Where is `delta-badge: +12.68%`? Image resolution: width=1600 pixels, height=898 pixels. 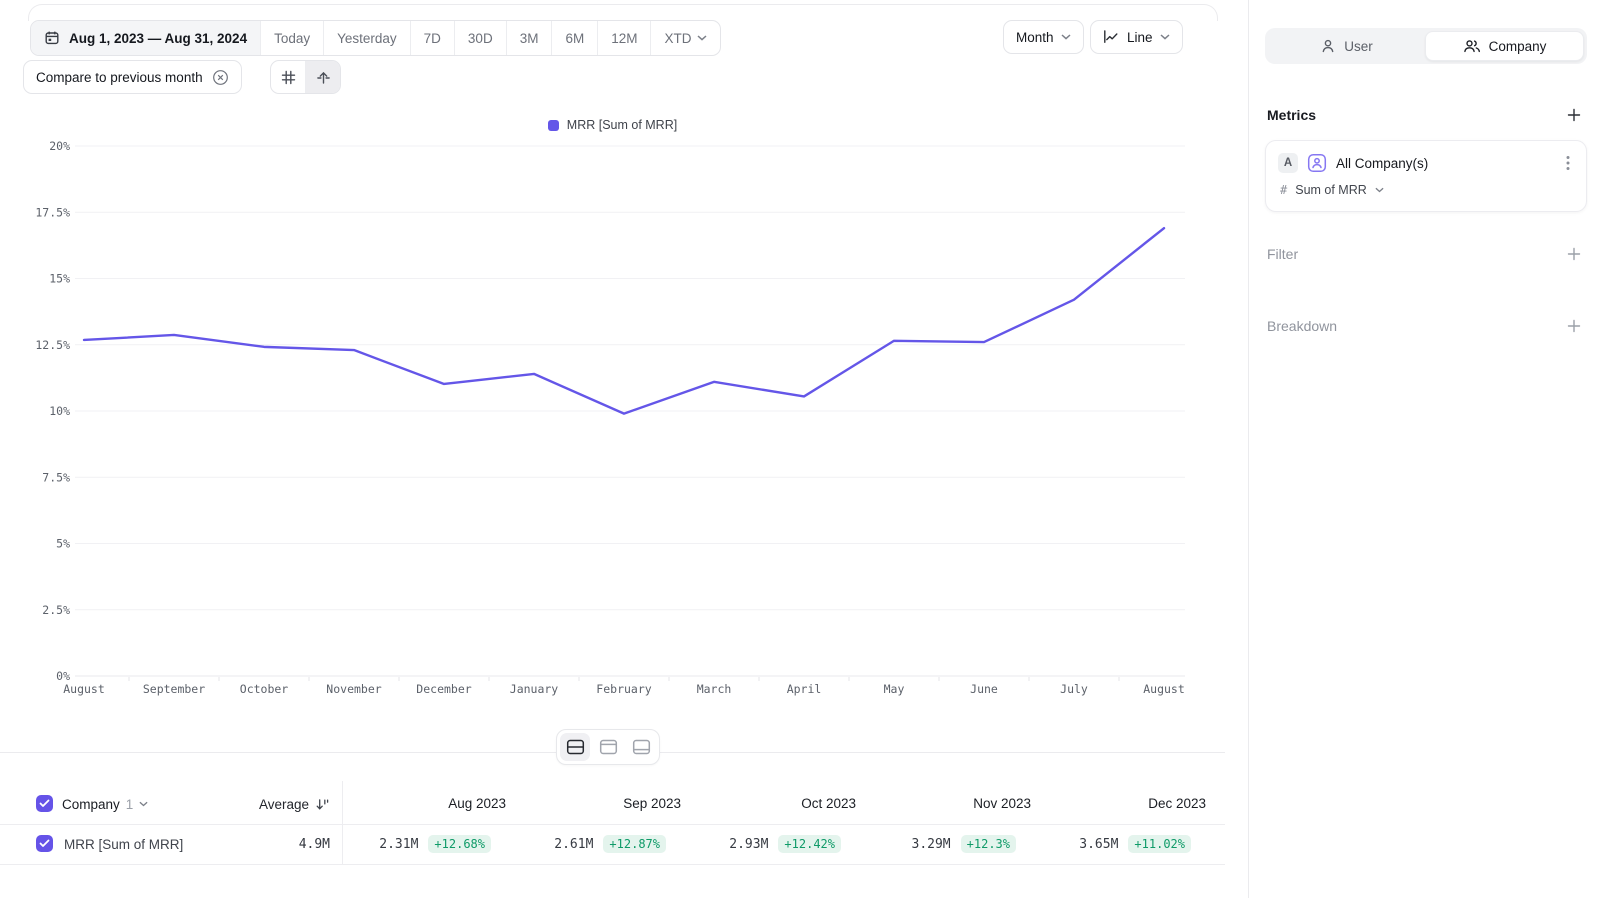 delta-badge: +12.68% is located at coordinates (459, 844).